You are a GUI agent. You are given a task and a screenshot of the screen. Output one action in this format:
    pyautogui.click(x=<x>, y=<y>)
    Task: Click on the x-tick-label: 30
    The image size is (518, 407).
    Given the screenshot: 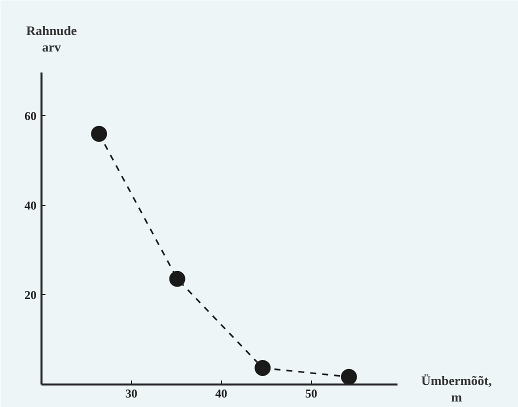 What is the action you would take?
    pyautogui.click(x=131, y=393)
    